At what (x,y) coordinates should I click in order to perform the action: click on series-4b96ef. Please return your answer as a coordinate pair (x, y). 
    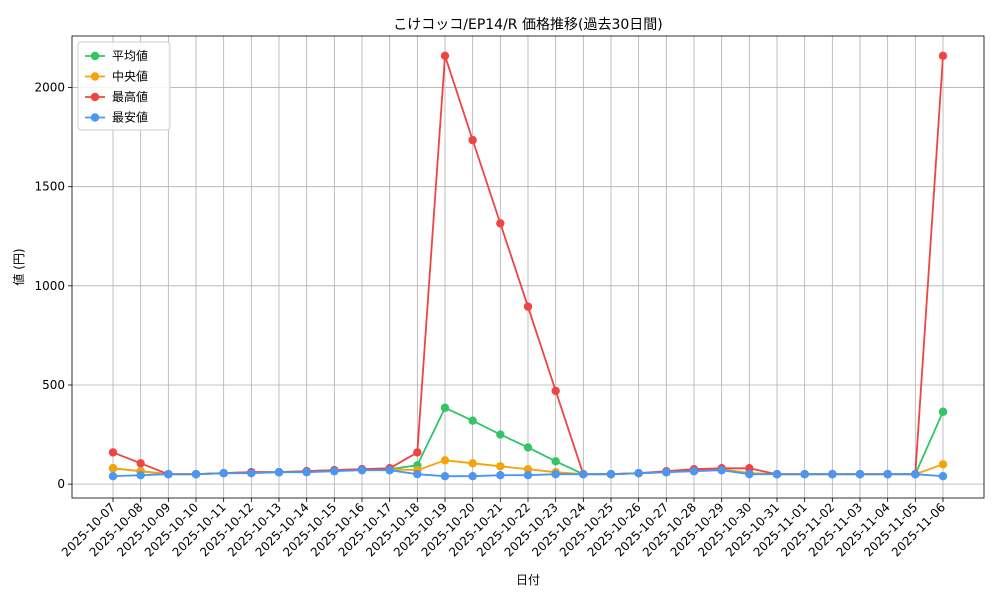
    Looking at the image, I should click on (528, 473).